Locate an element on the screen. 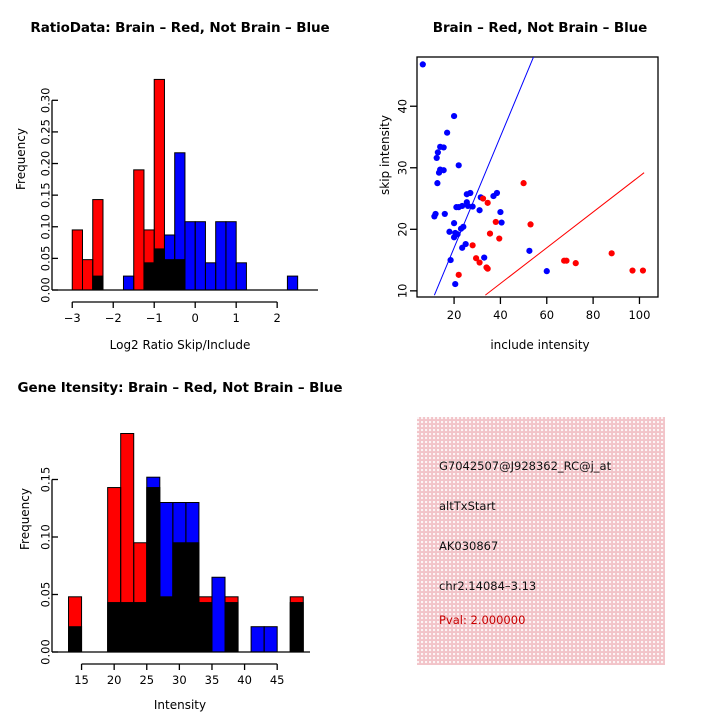 This screenshot has width=720, height=720. info-accession: AK030867 is located at coordinates (469, 546).